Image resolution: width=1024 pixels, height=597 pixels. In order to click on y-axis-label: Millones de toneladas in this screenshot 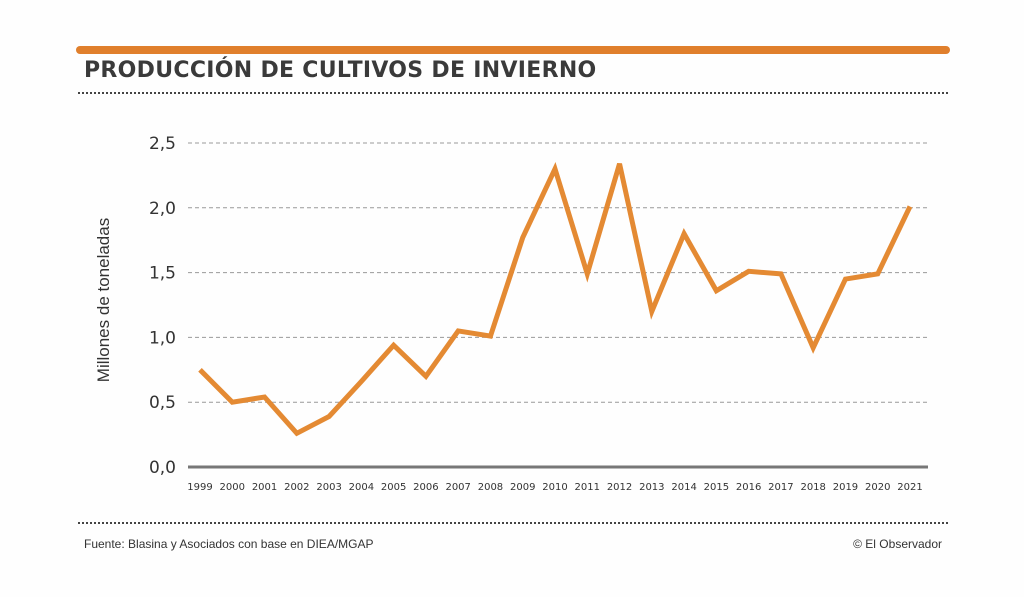, I will do `click(103, 300)`.